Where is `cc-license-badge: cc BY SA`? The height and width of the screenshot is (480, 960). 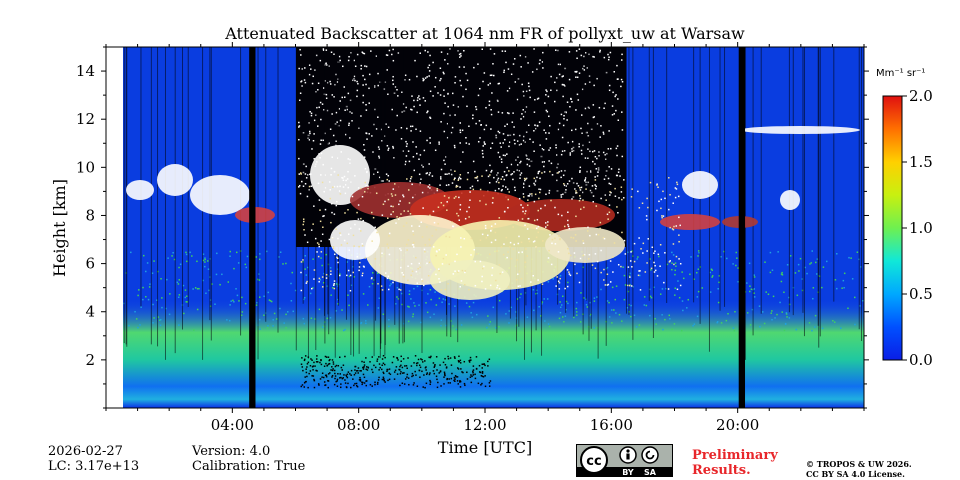 cc-license-badge: cc BY SA is located at coordinates (624, 460).